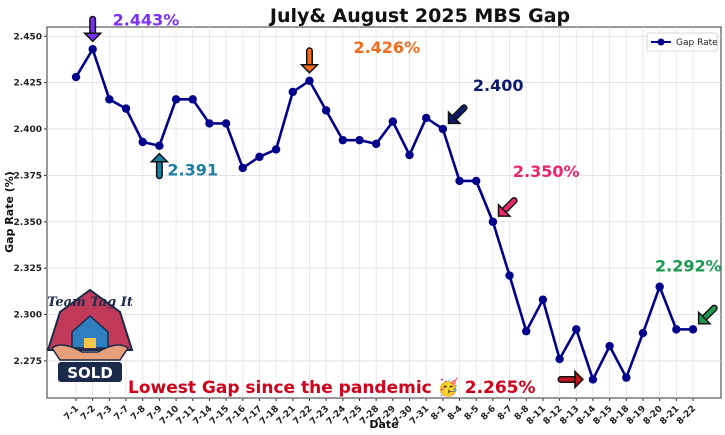 This screenshot has height=435, width=725. Describe the element at coordinates (28, 269) in the screenshot. I see `y-tick-label: 2.325` at that location.